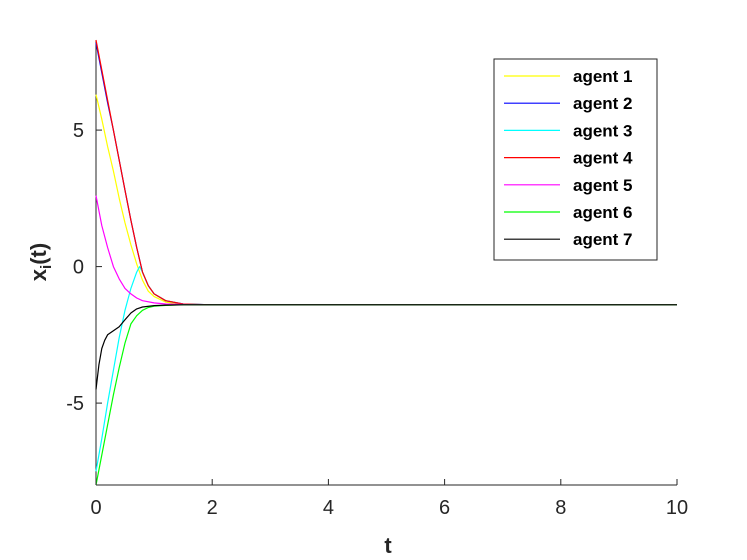 The image size is (747, 560). Describe the element at coordinates (78, 268) in the screenshot. I see `y-tick-label: 0` at that location.